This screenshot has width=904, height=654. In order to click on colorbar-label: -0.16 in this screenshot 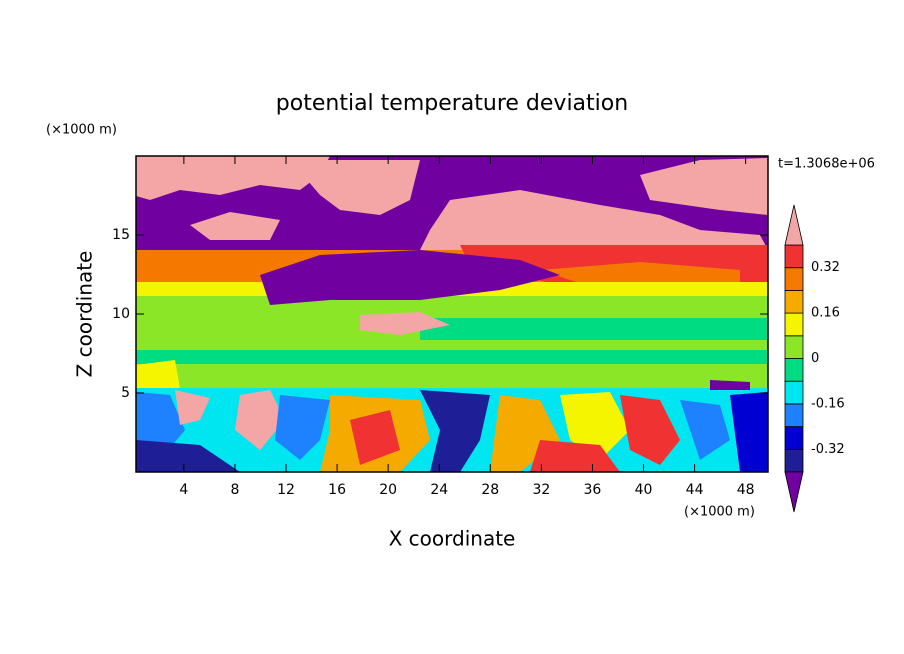, I will do `click(828, 403)`.